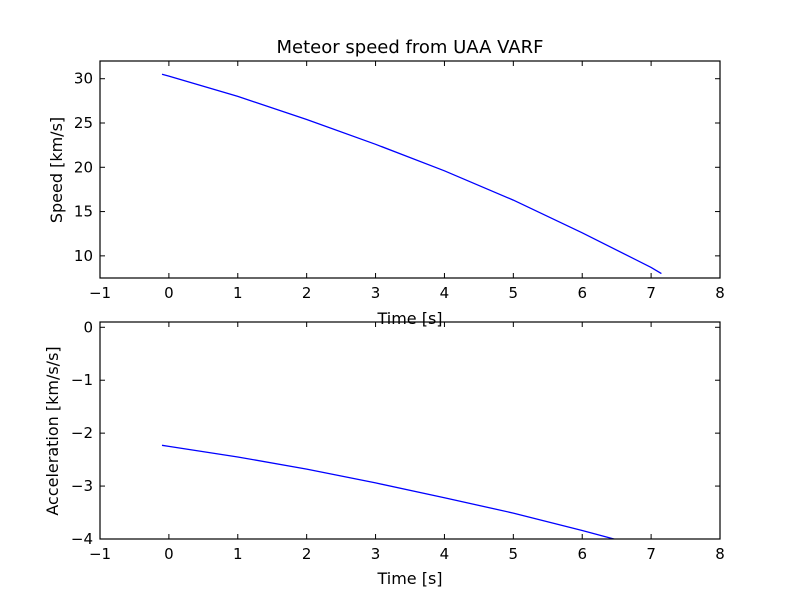 The image size is (800, 600). What do you see at coordinates (56, 170) in the screenshot?
I see `speed-plot-ylabel: Speed [km/s]` at bounding box center [56, 170].